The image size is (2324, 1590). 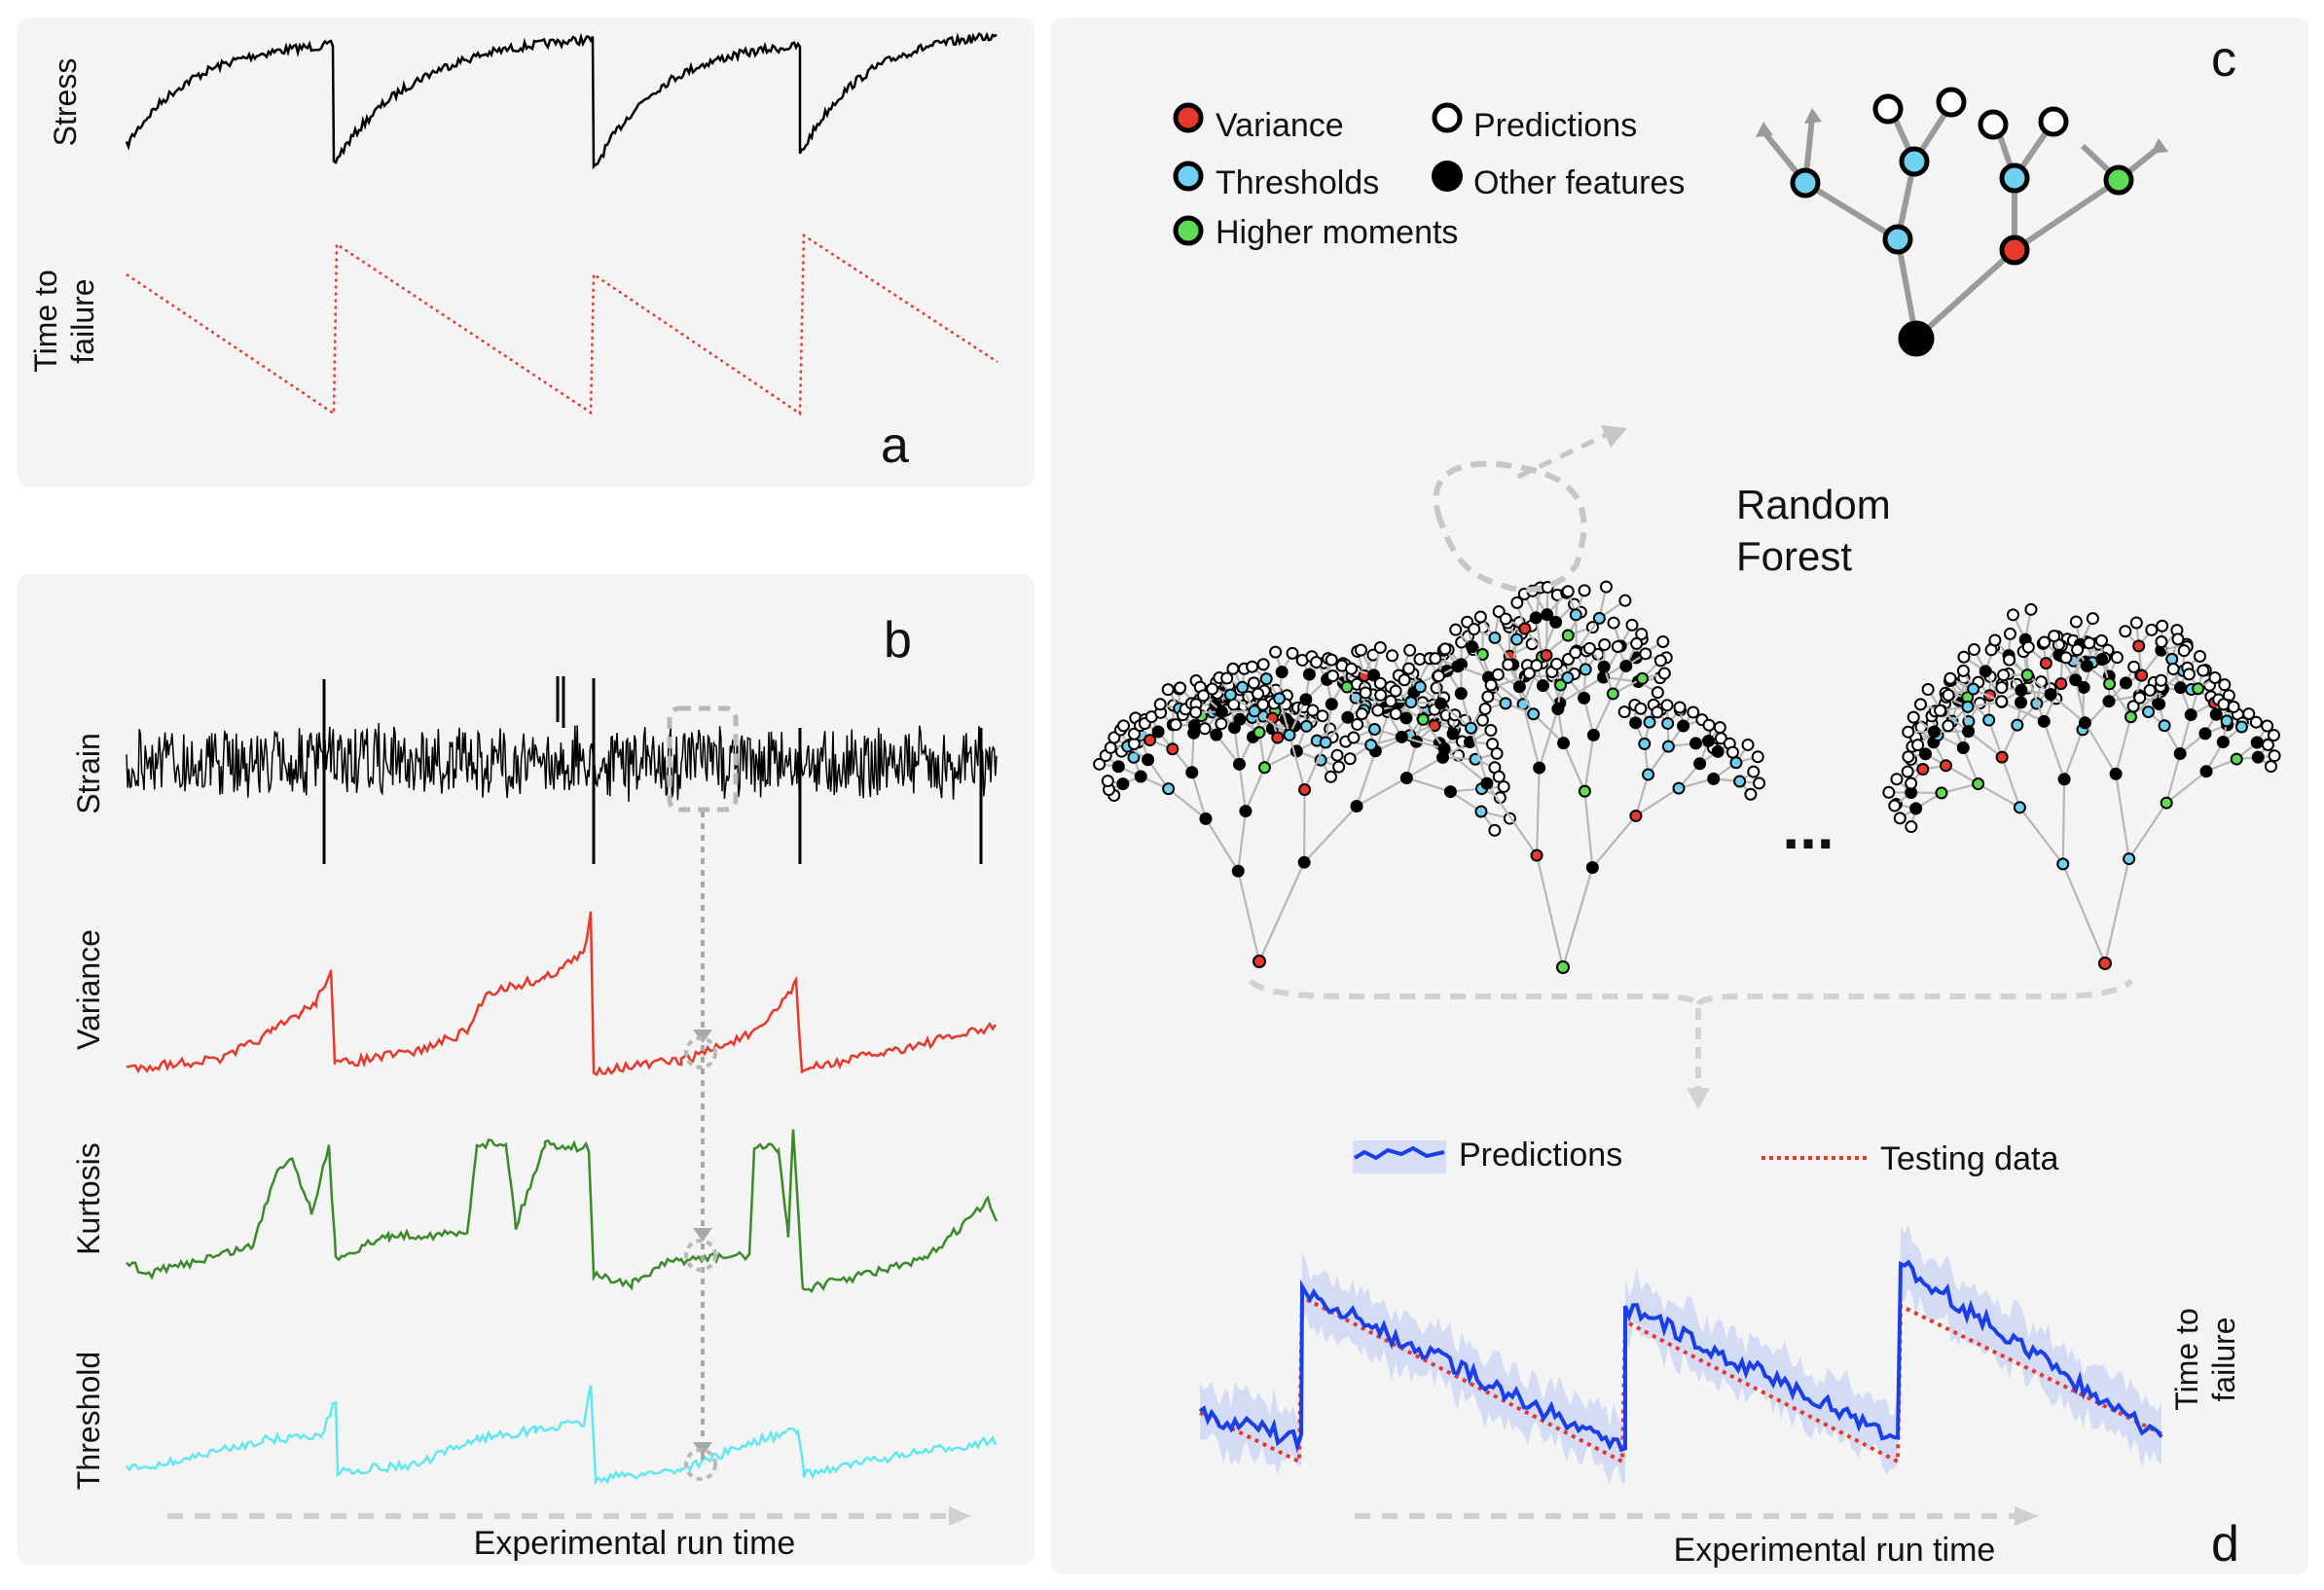 What do you see at coordinates (1897, 239) in the screenshot?
I see `example-tree-threshold-node` at bounding box center [1897, 239].